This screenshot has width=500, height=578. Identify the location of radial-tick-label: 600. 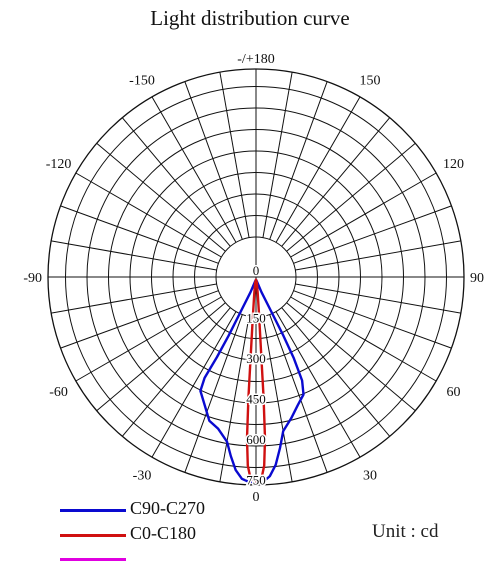
(256, 439).